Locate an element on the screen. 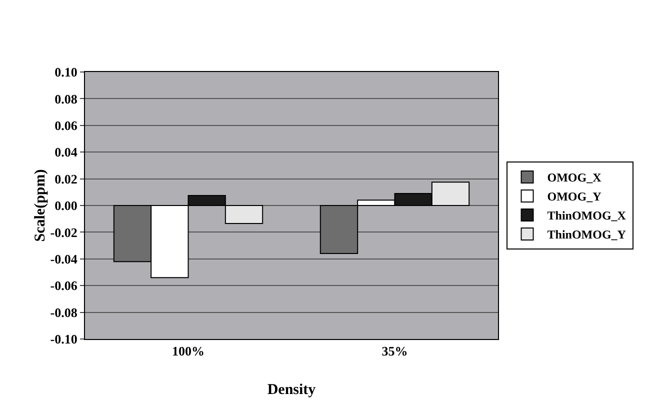 This screenshot has height=419, width=645. x-tick-label: 100% is located at coordinates (188, 351).